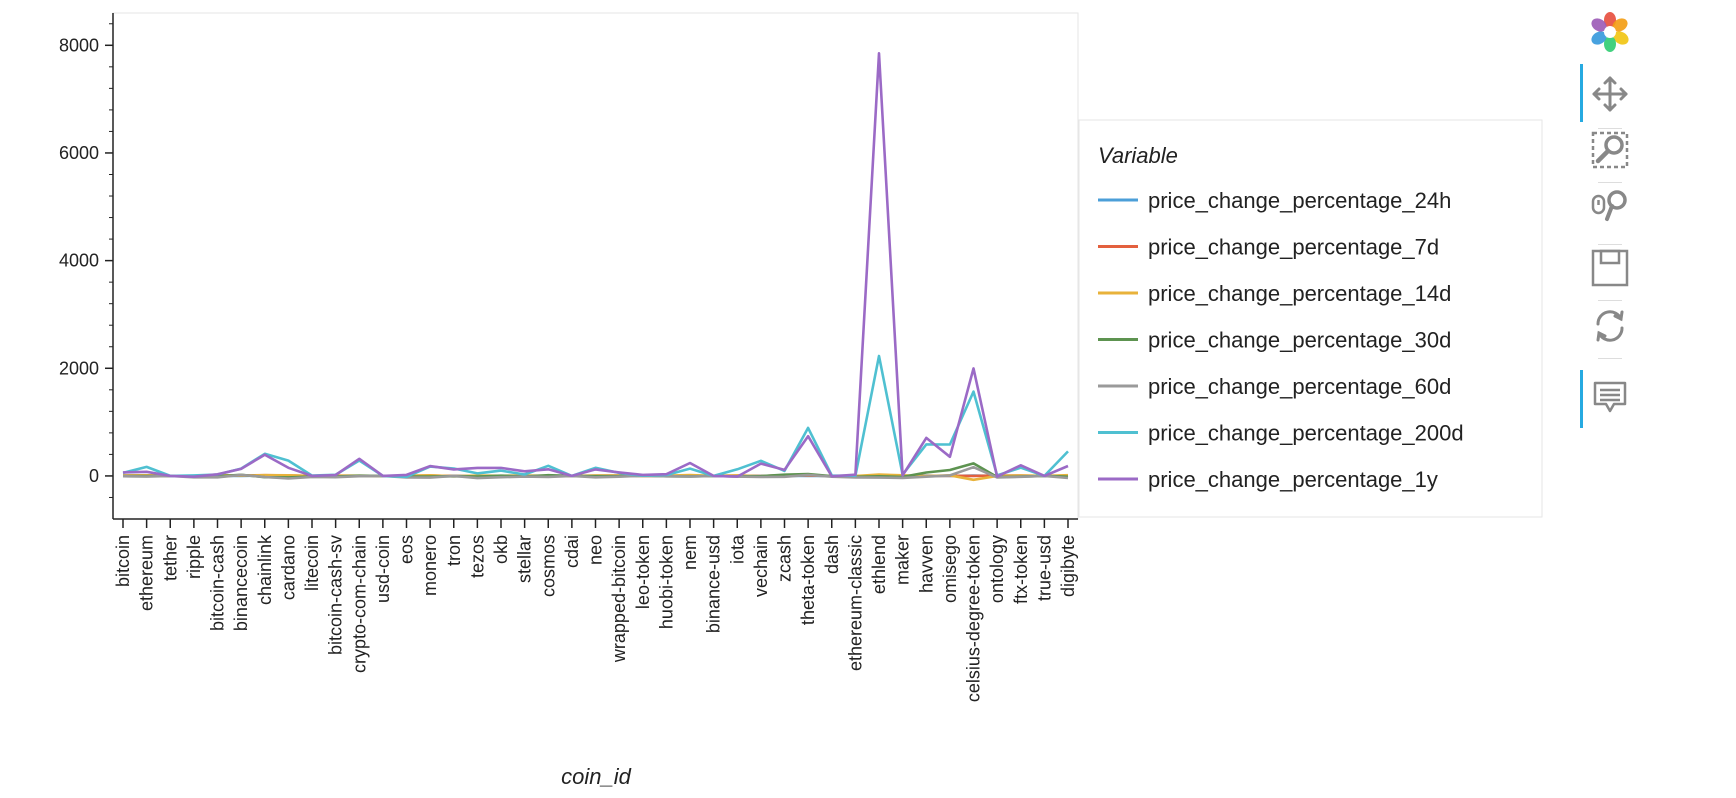  I want to click on hover-tool-active-indicator, so click(1581, 399).